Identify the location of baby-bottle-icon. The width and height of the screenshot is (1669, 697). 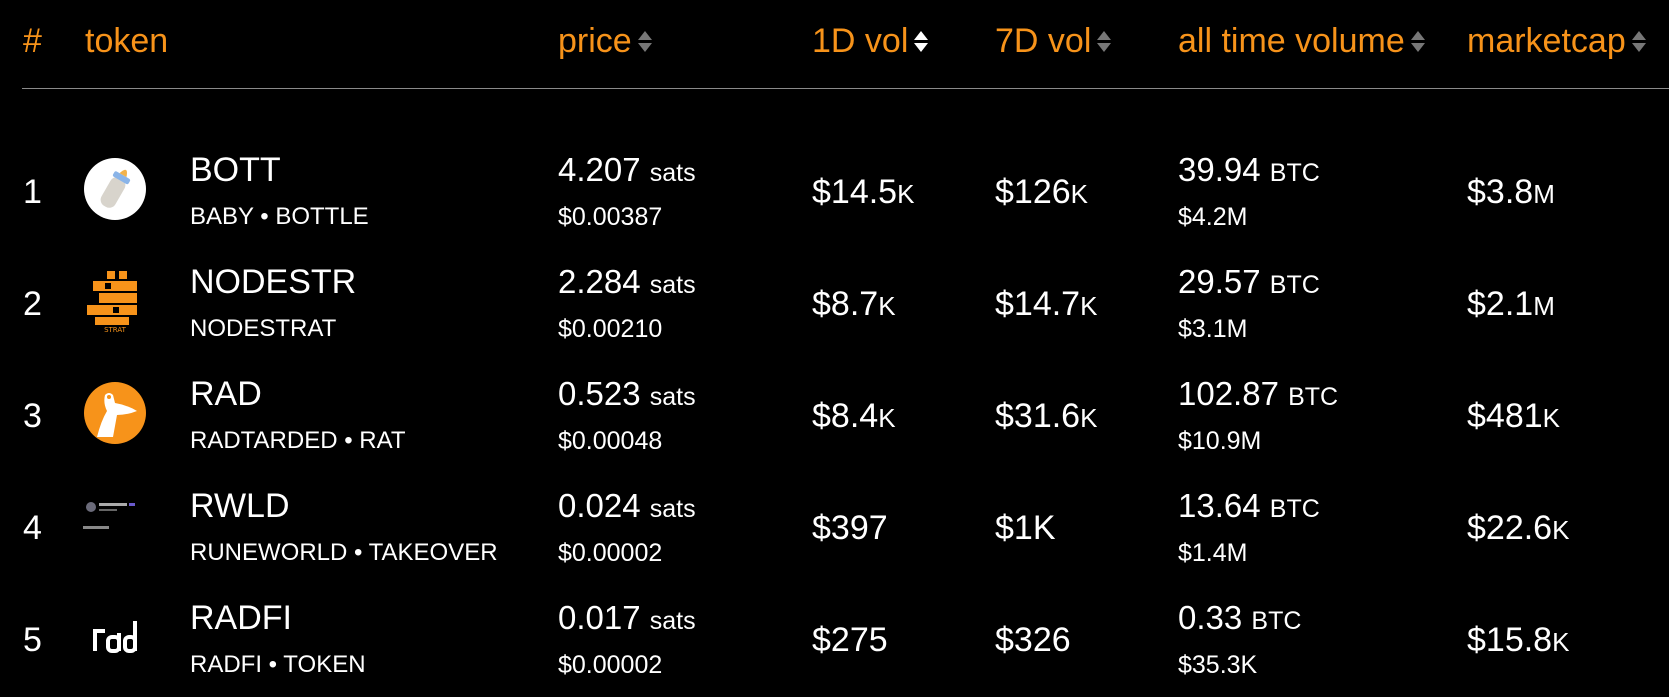
(115, 189).